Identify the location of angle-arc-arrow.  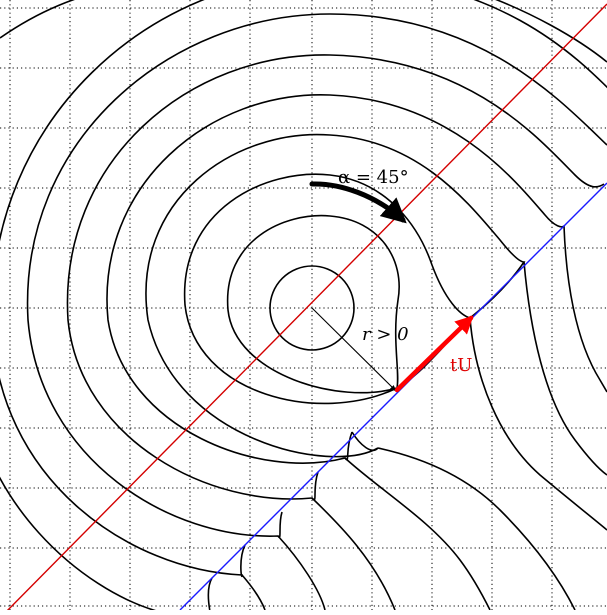
(358, 202).